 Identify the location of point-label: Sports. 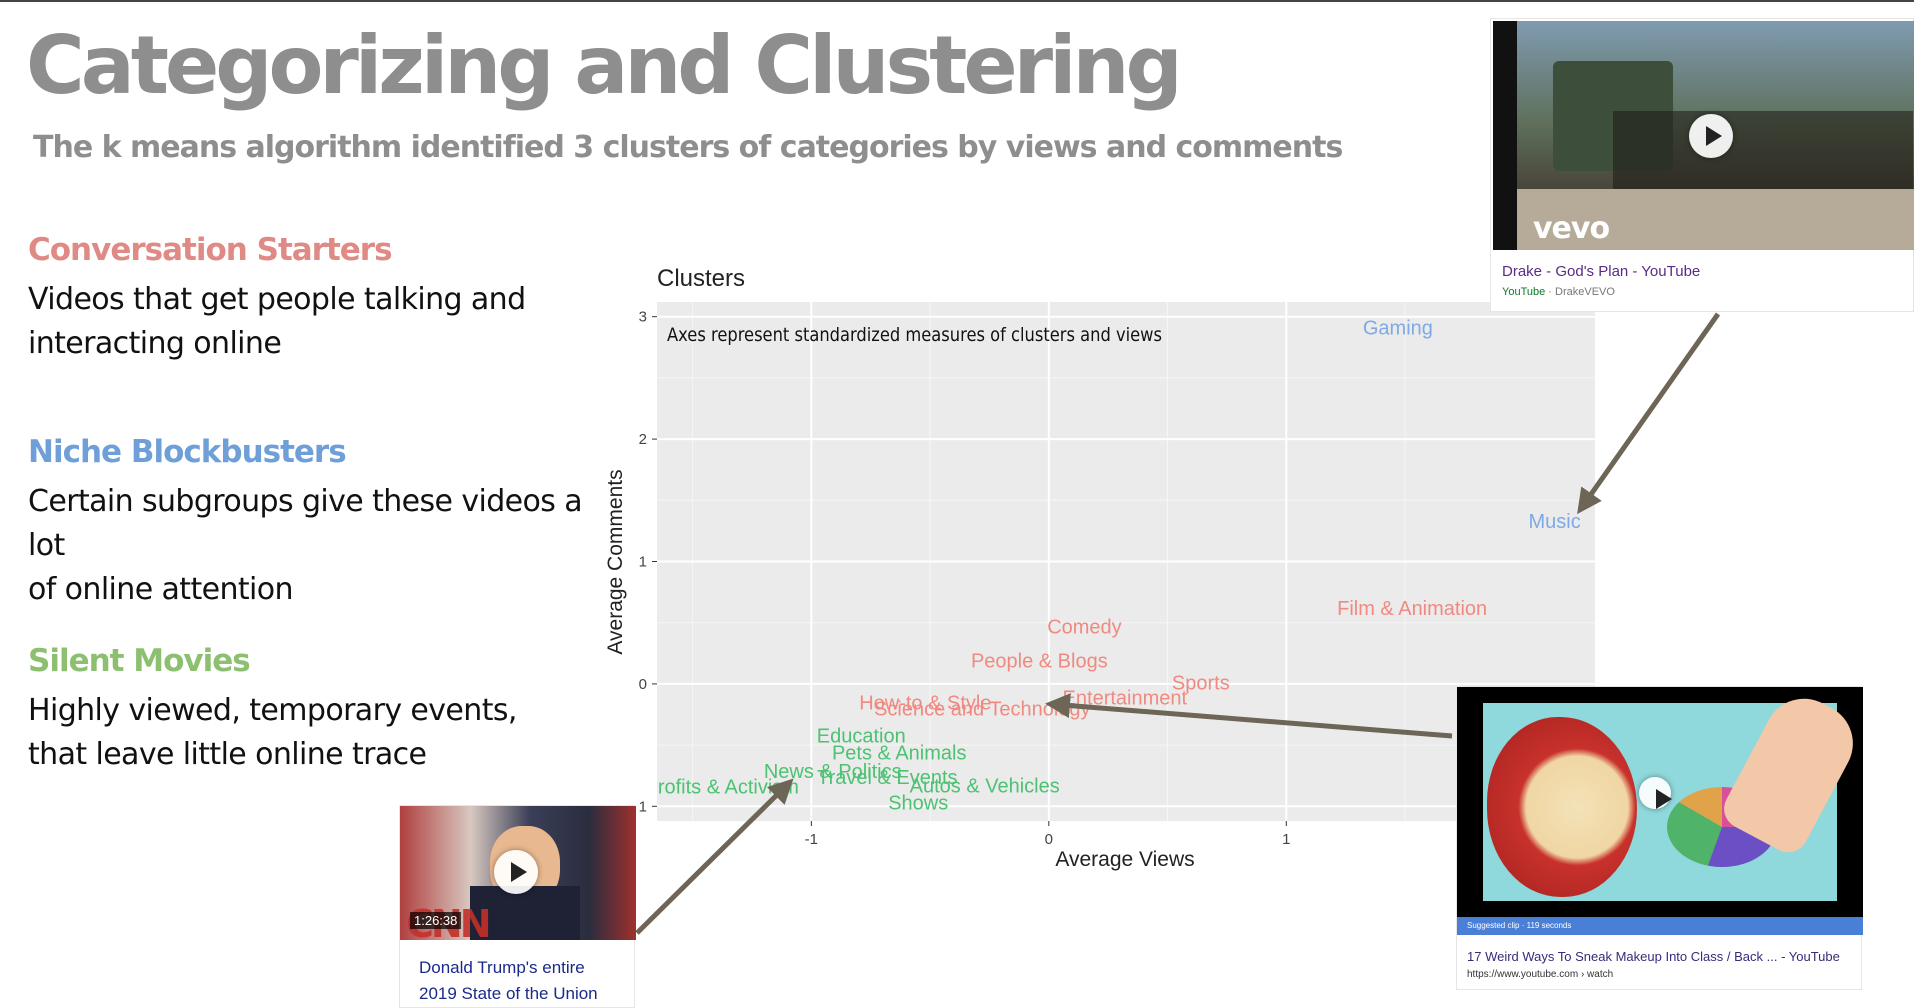
(1201, 684).